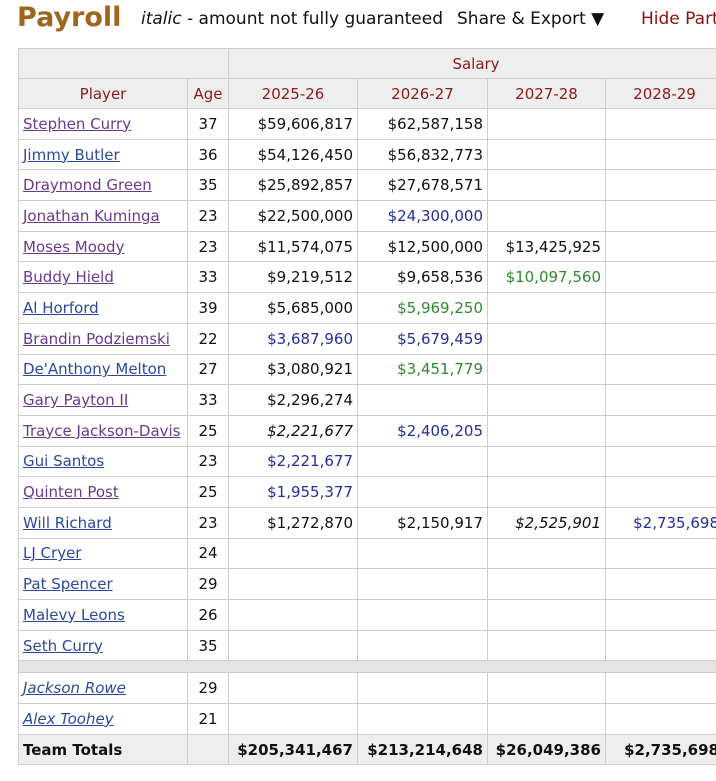 This screenshot has height=781, width=716. What do you see at coordinates (74, 688) in the screenshot?
I see `player-link: Jackson Rowe` at bounding box center [74, 688].